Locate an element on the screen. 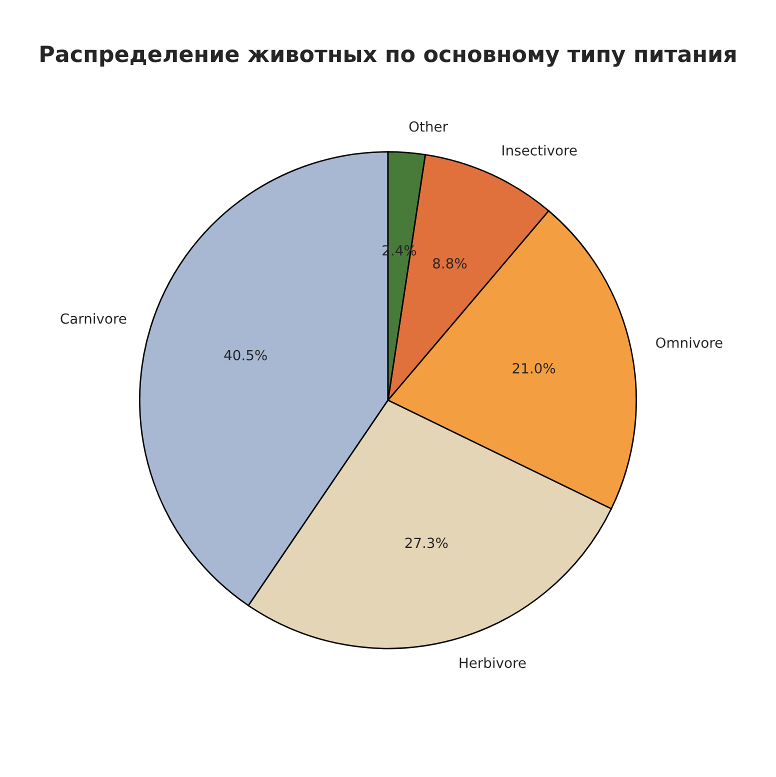  slice-label: Other is located at coordinates (428, 126).